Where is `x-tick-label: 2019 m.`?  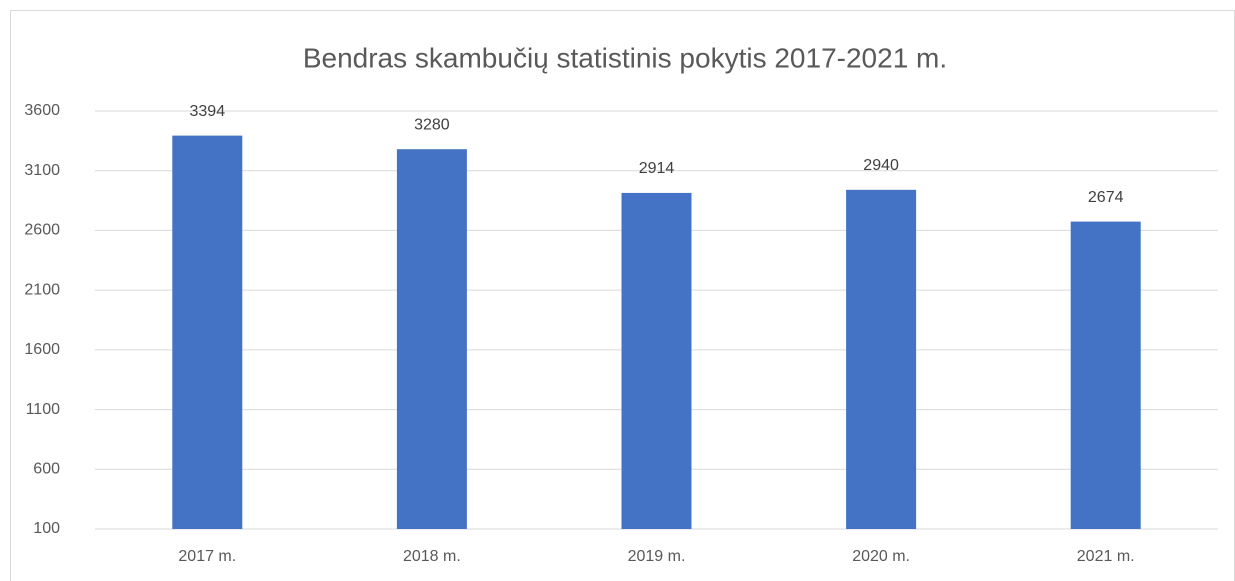
x-tick-label: 2019 m. is located at coordinates (657, 556).